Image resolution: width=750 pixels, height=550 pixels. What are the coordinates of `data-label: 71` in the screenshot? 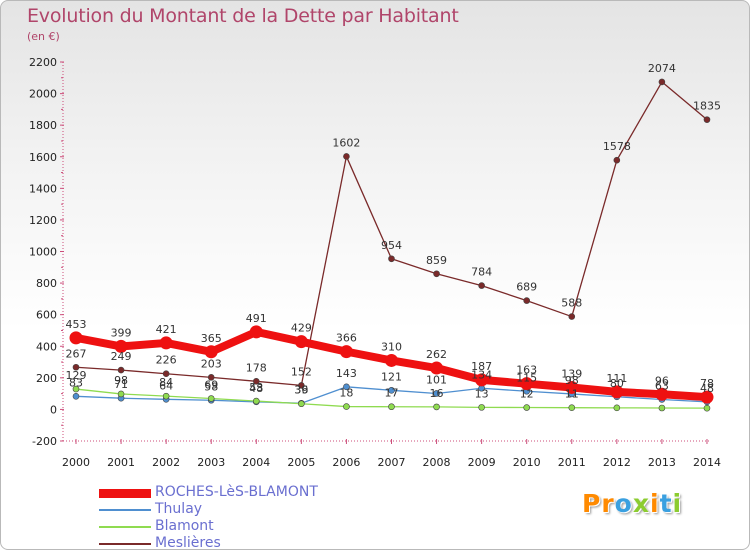 It's located at (121, 384).